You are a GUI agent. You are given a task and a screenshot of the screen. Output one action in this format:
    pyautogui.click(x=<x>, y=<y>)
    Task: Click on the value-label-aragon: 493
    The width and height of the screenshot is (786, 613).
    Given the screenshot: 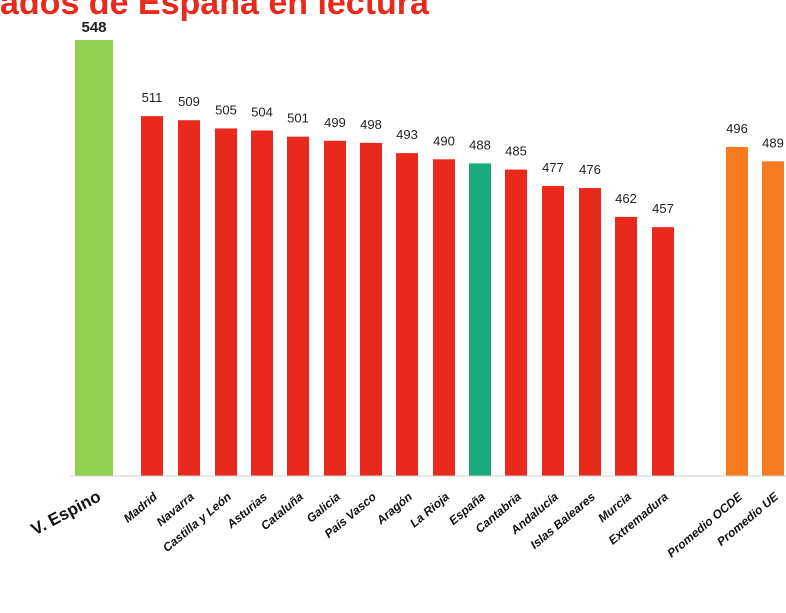 What is the action you would take?
    pyautogui.click(x=407, y=134)
    